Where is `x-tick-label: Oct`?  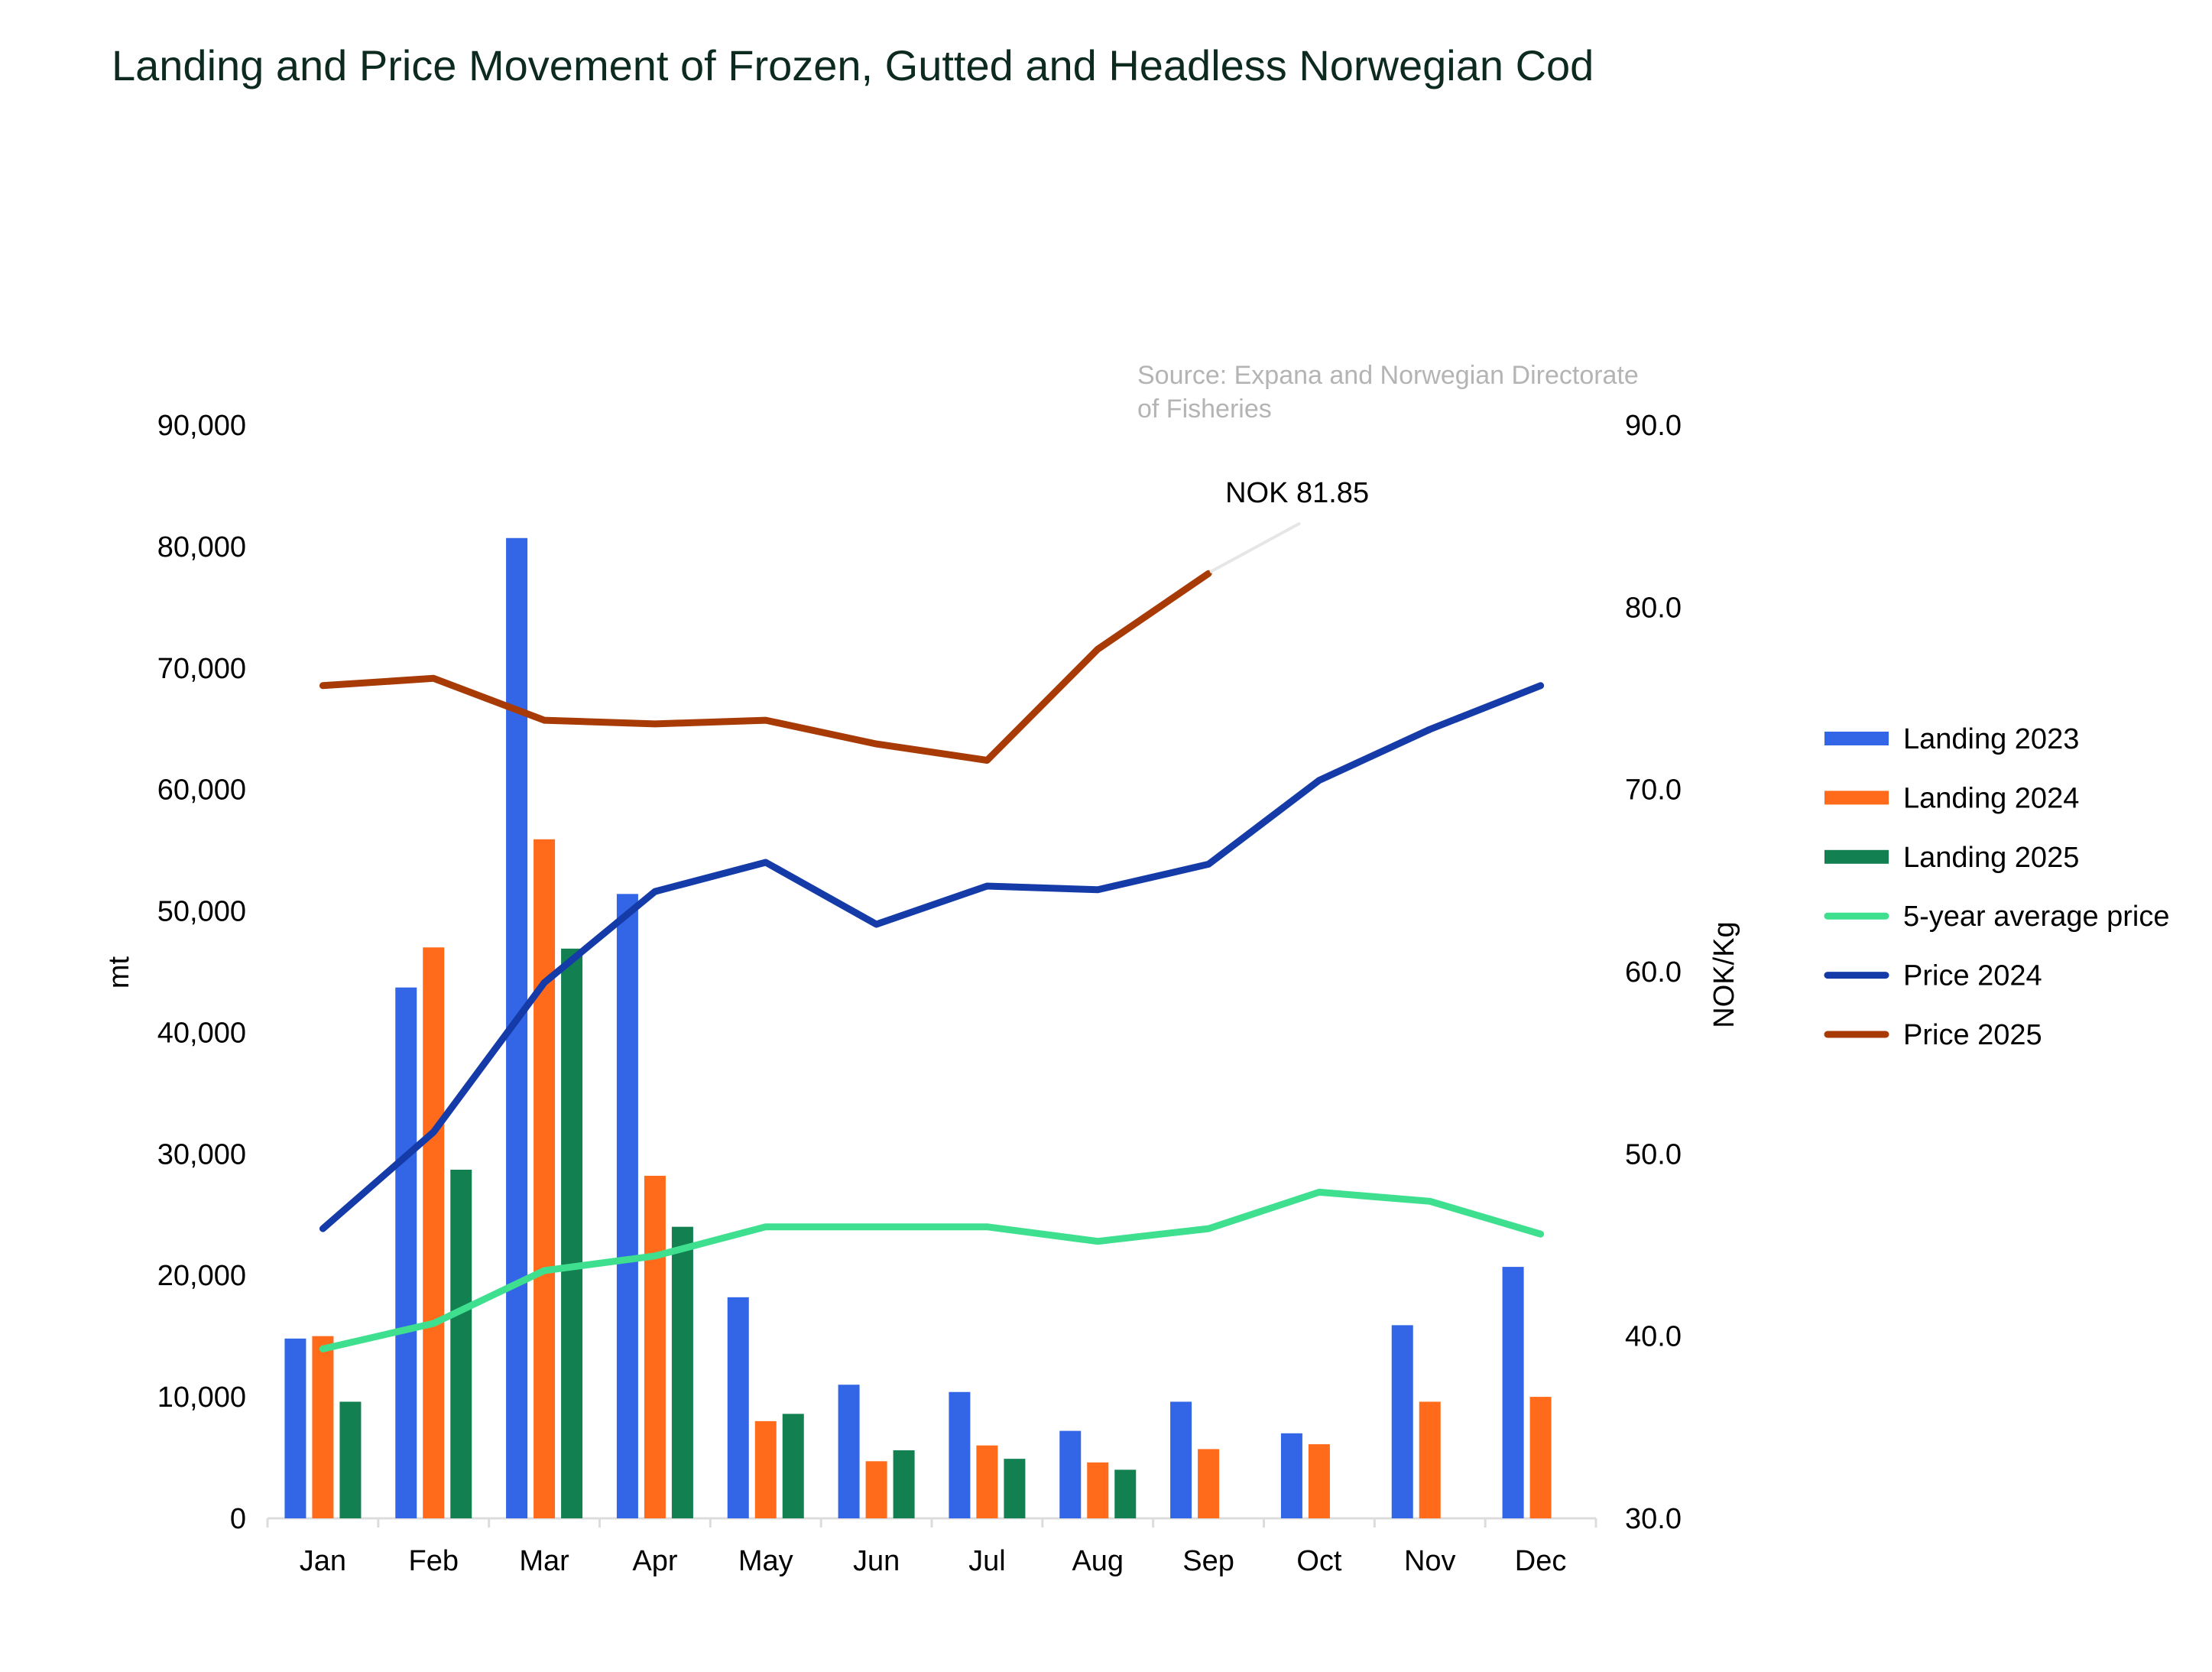 x-tick-label: Oct is located at coordinates (1319, 1561).